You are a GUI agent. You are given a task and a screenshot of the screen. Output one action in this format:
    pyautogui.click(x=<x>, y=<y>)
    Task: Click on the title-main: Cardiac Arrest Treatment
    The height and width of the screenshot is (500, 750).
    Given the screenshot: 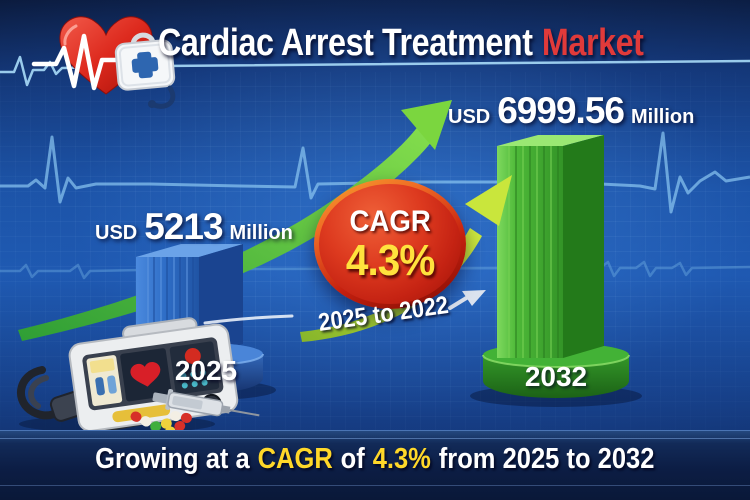 What is the action you would take?
    pyautogui.click(x=345, y=43)
    